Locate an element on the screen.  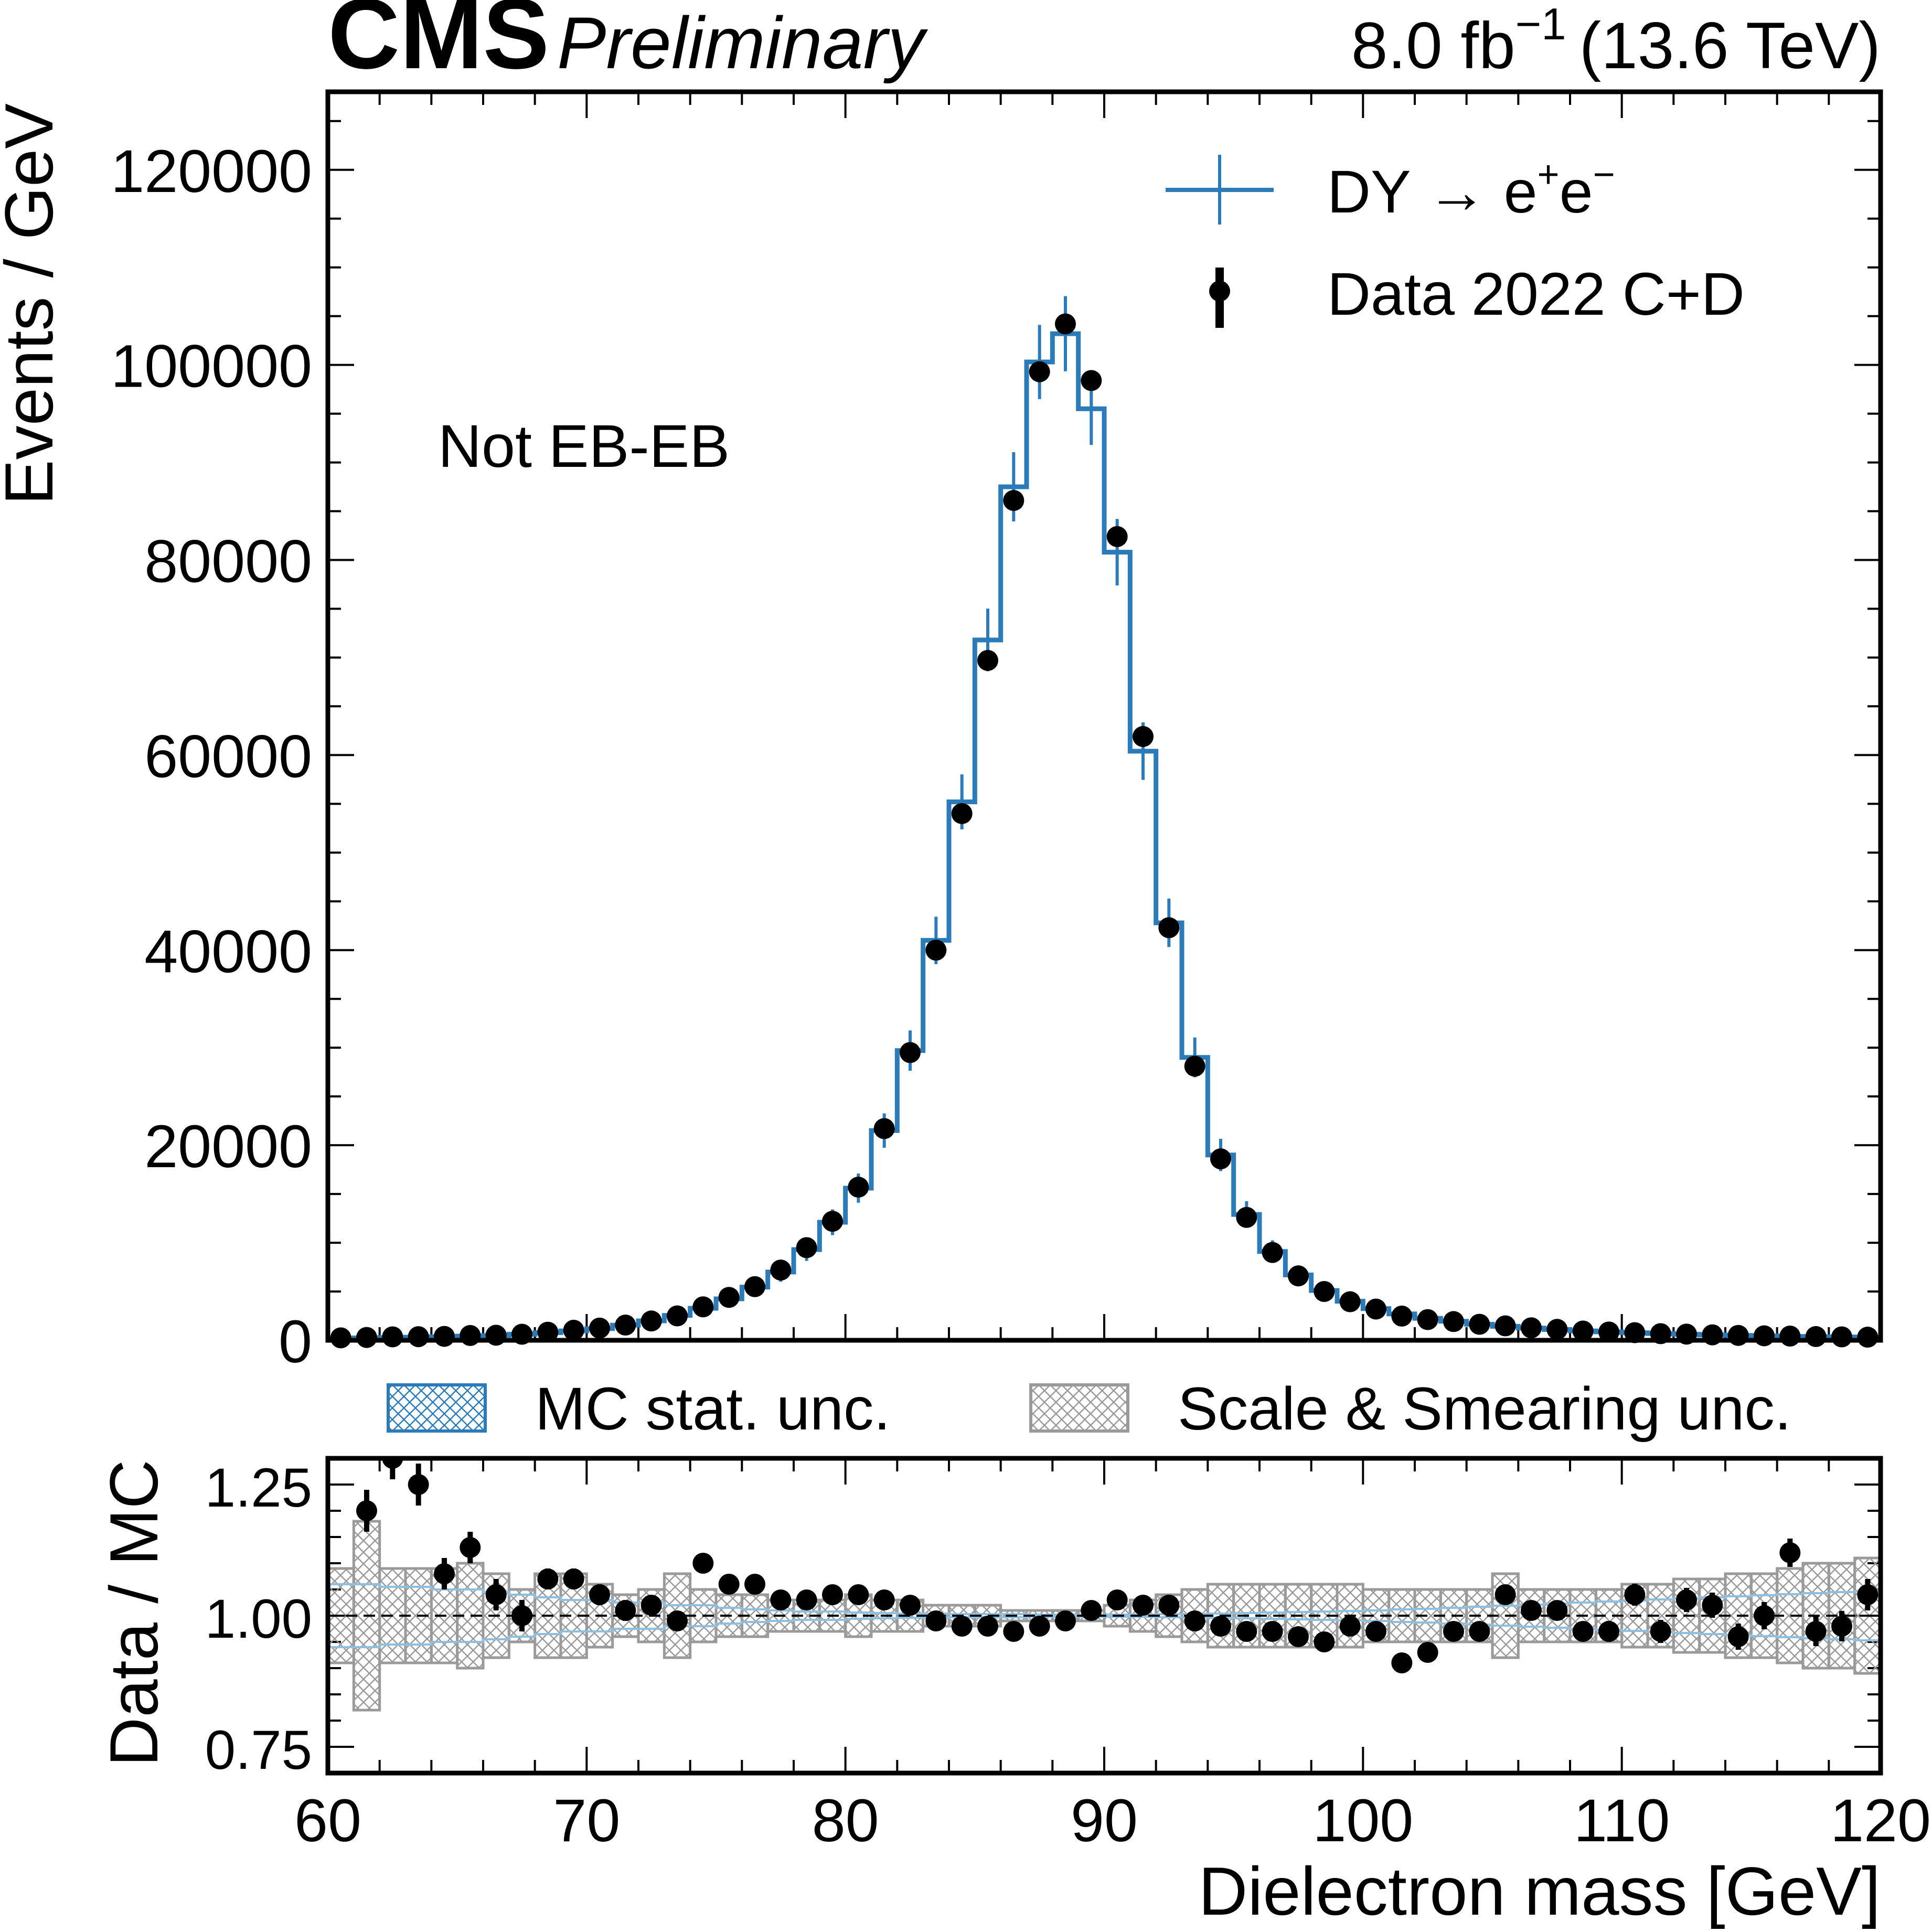
mc-stat-band-upper is located at coordinates (1104, 1599).